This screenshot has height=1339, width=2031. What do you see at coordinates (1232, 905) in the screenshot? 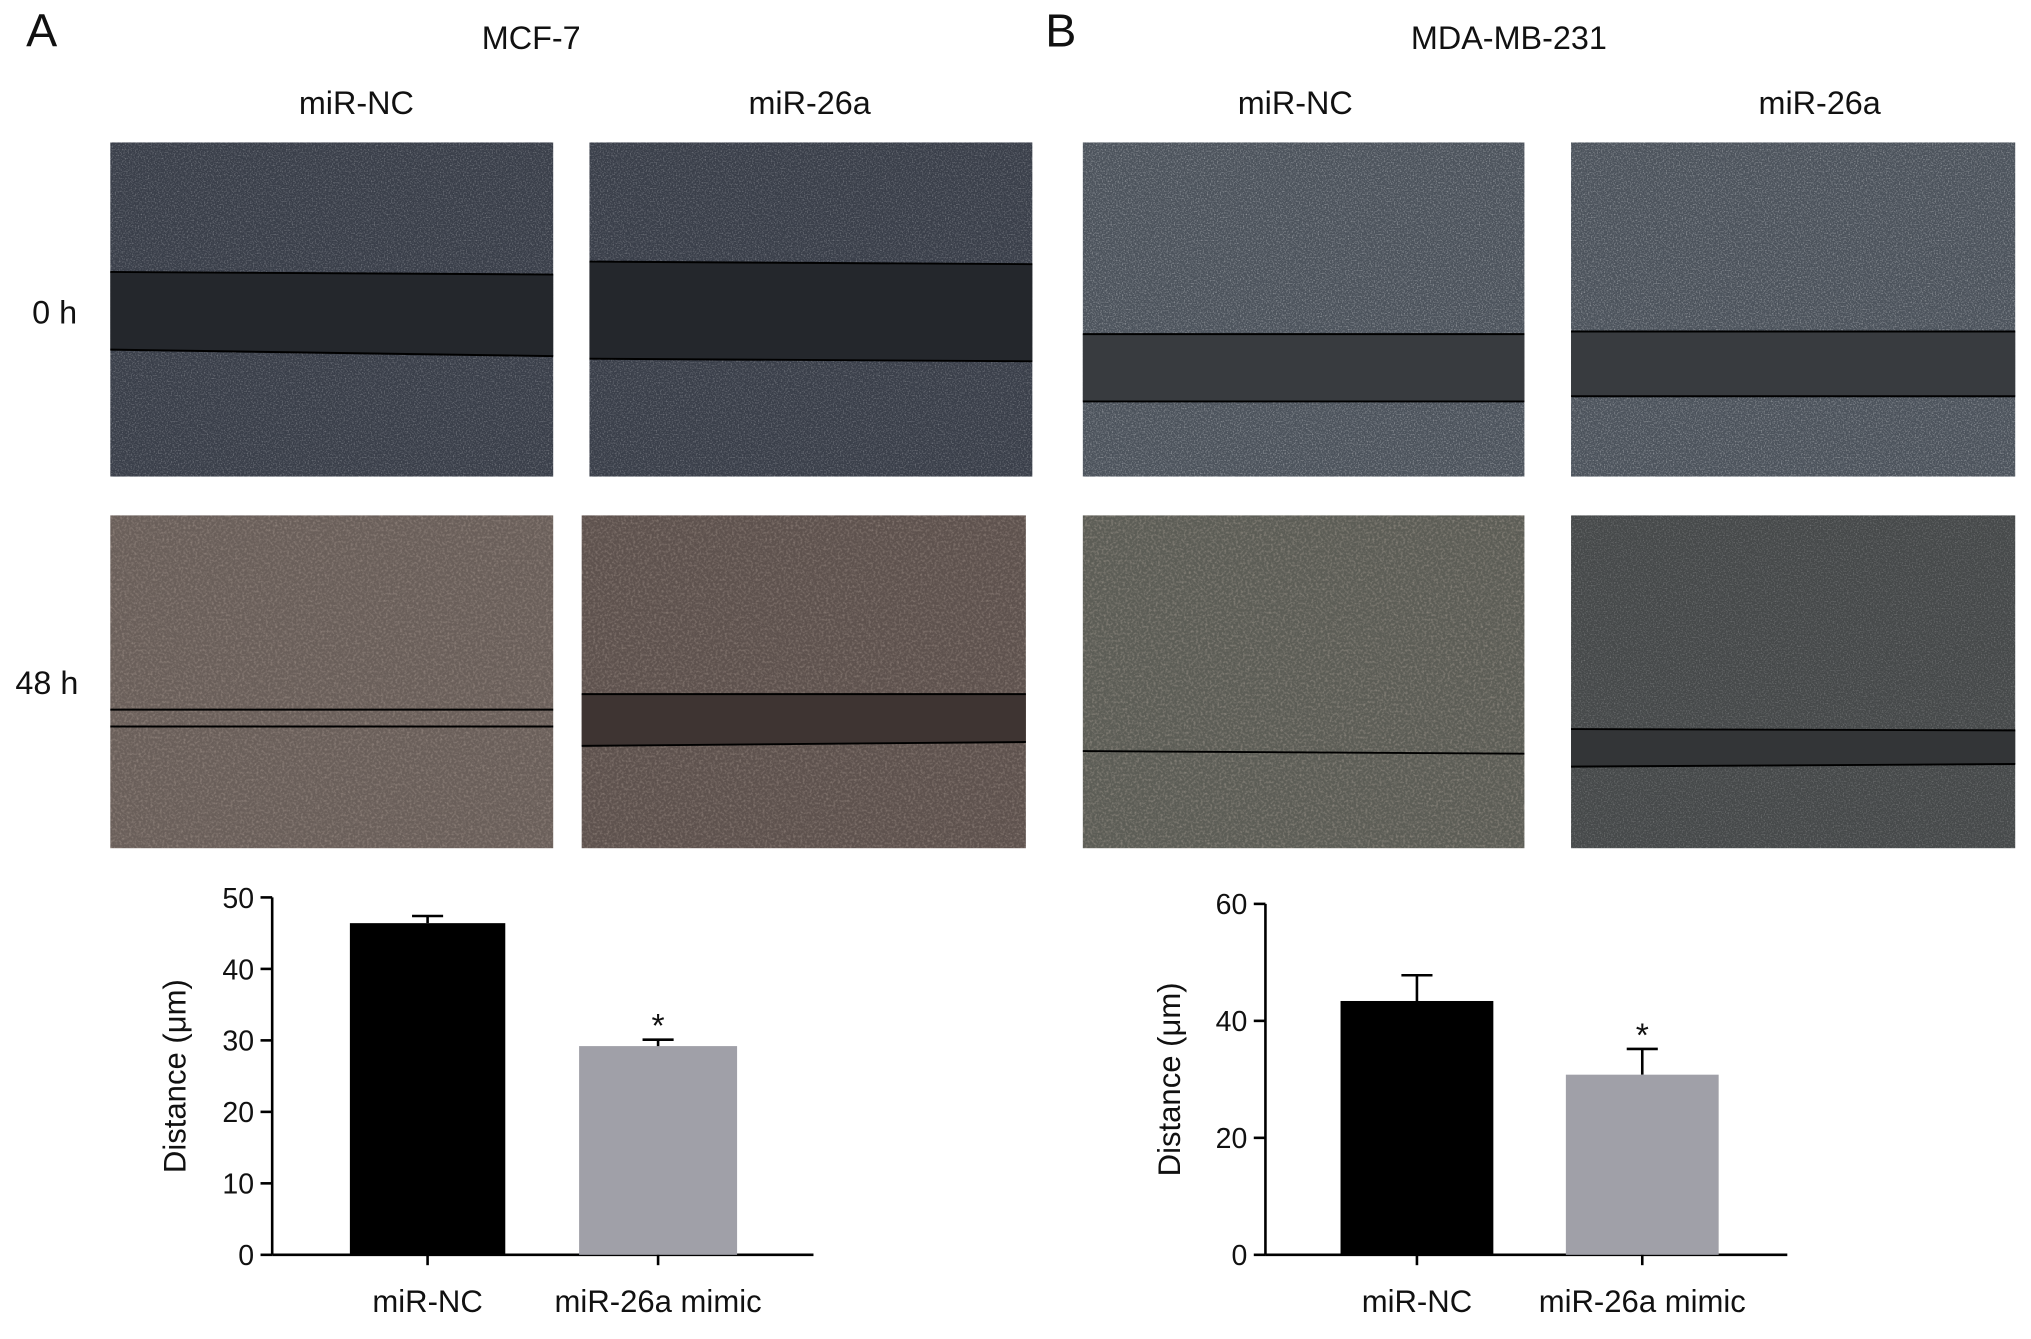
I see `y-tick-label: 60` at bounding box center [1232, 905].